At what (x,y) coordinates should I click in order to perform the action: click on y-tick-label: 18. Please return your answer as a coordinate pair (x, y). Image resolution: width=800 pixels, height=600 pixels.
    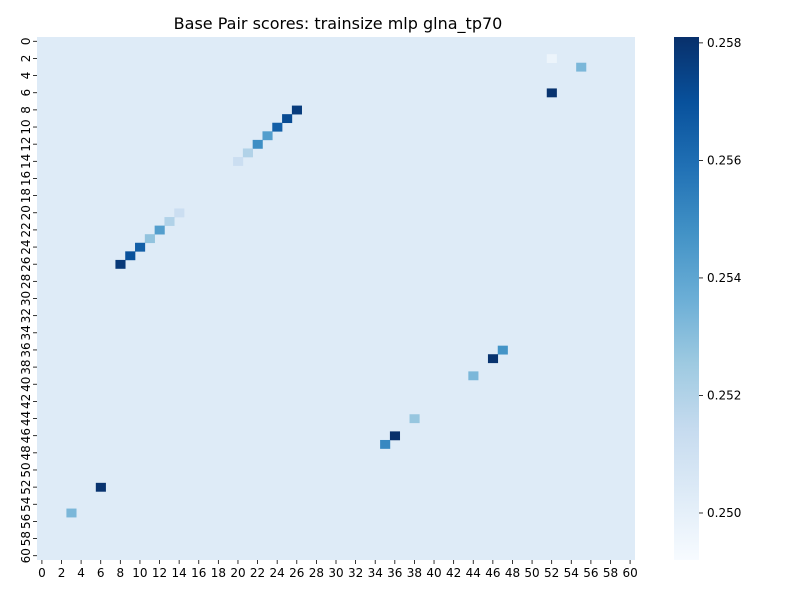
    Looking at the image, I should click on (26, 195).